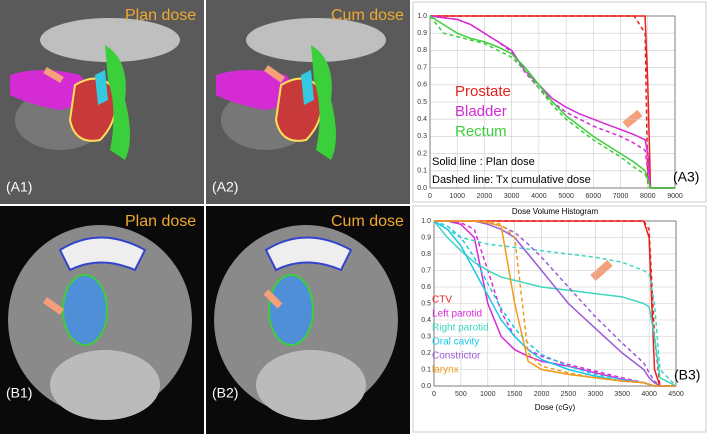 This screenshot has width=709, height=439. Describe the element at coordinates (457, 314) in the screenshot. I see `legend-entry: Left parotid` at that location.